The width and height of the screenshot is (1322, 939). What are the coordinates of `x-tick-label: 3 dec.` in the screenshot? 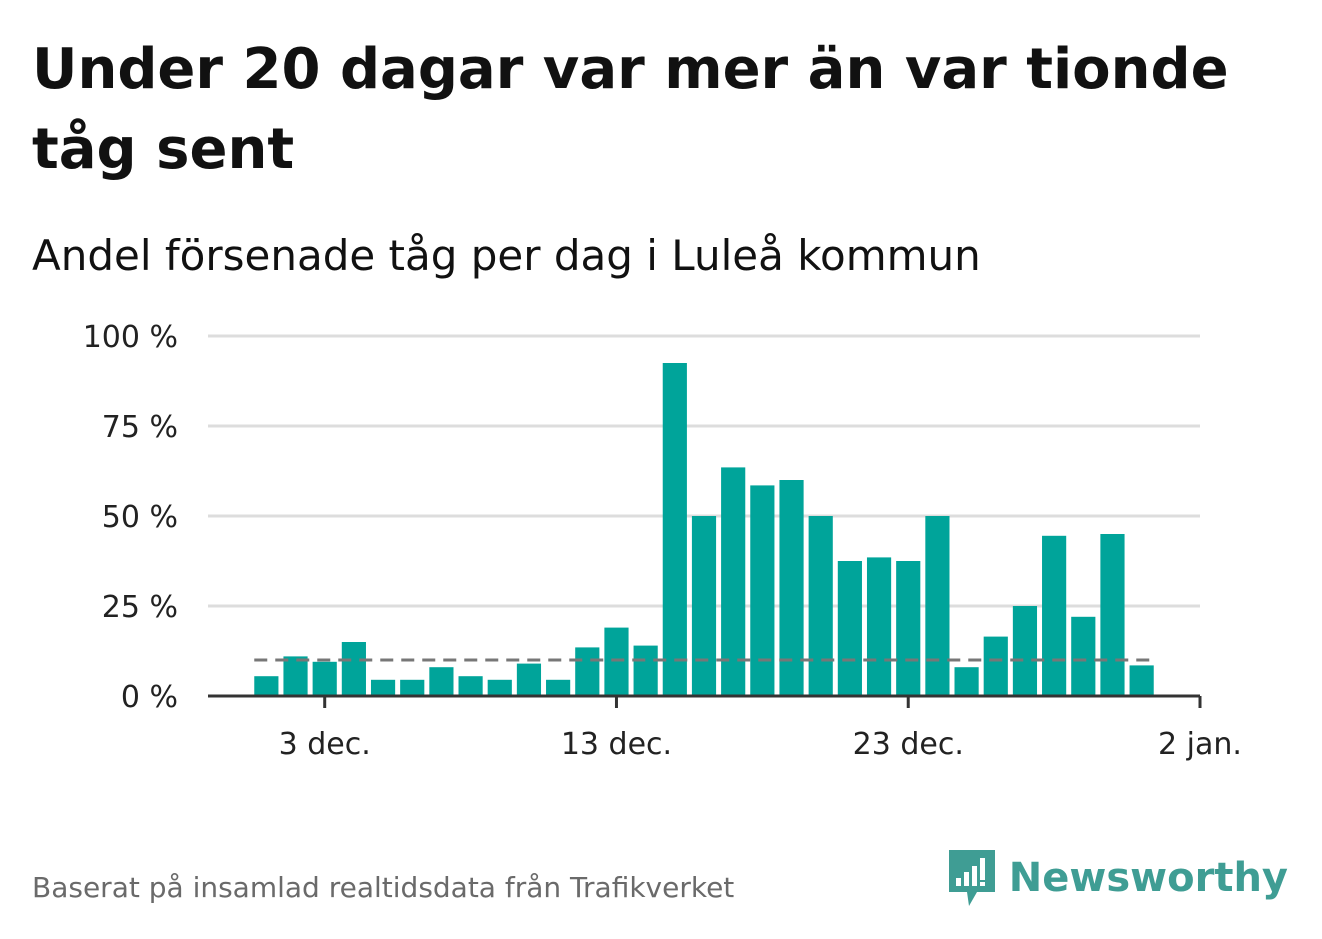 It's located at (325, 744).